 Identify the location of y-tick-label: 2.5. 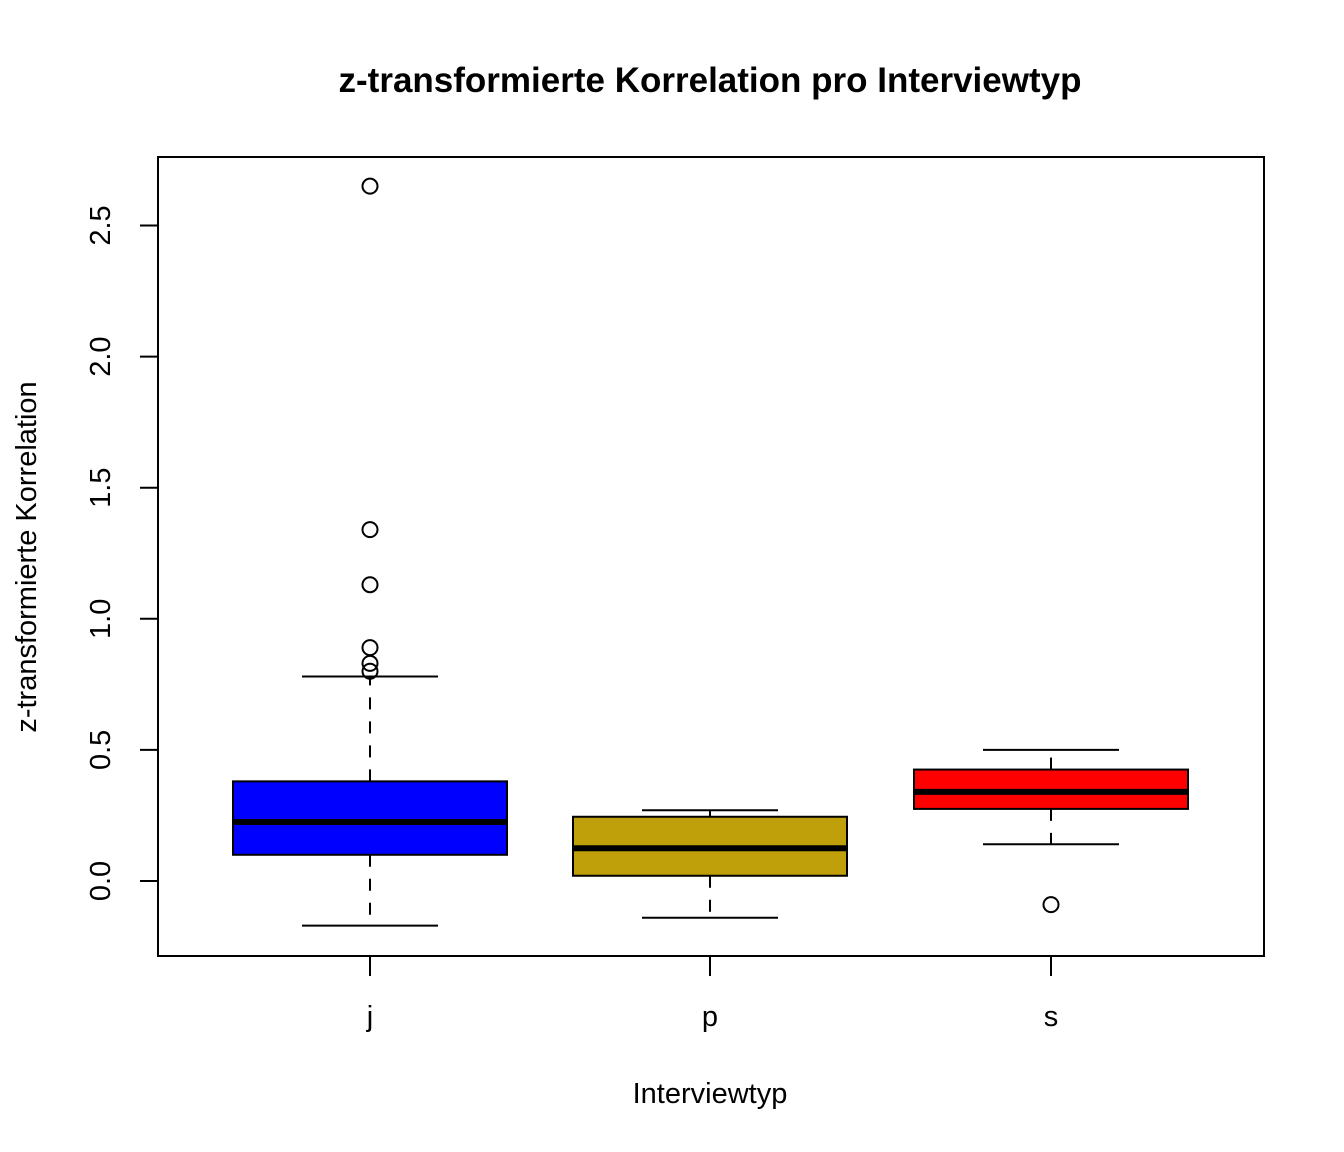
(101, 225).